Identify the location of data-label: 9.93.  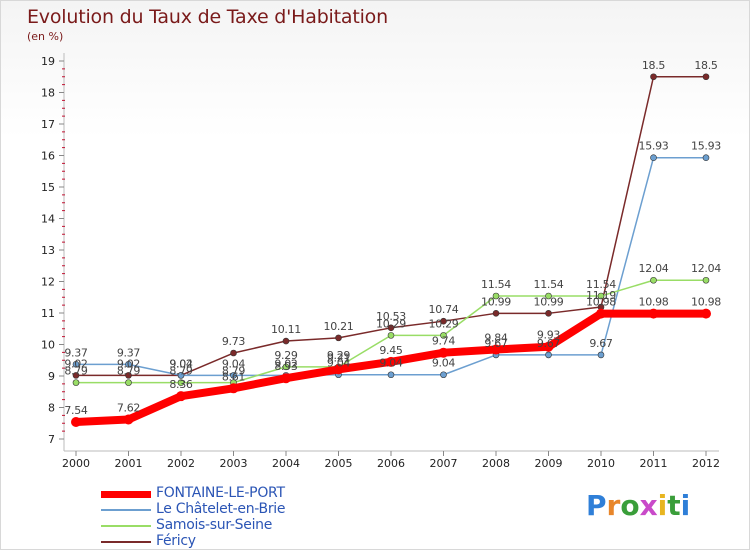
(549, 335).